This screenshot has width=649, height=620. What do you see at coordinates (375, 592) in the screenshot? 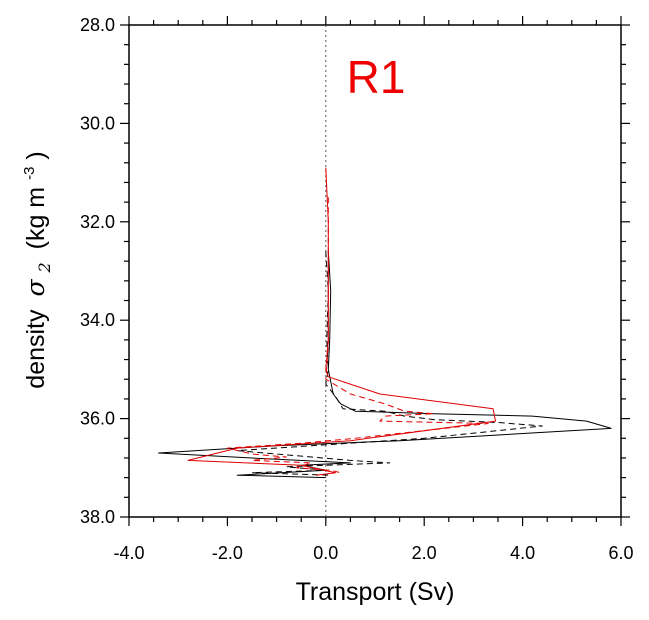
I see `x-axis-title: Transport (Sv)` at bounding box center [375, 592].